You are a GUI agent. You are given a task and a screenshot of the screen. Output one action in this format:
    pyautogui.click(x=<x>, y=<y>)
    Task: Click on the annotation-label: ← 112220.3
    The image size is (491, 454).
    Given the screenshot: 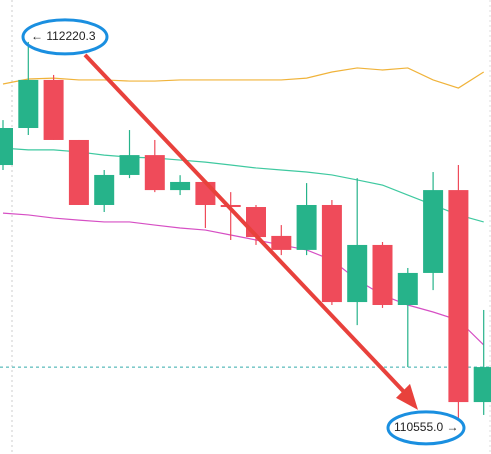 What is the action you would take?
    pyautogui.click(x=63, y=36)
    